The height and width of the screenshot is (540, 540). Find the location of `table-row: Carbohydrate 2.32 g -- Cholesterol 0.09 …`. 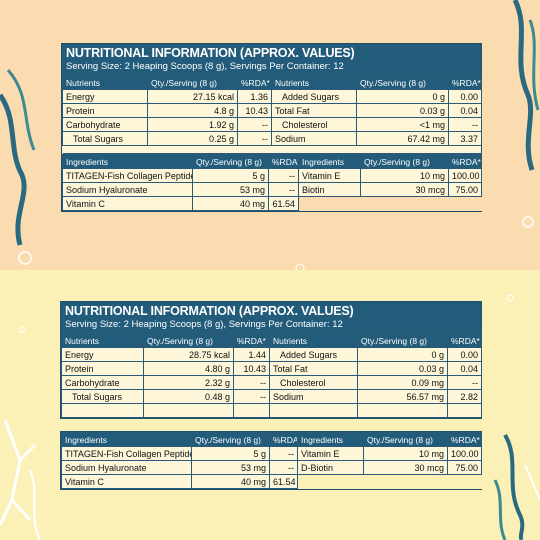

table-row: Carbohydrate 2.32 g -- Cholesterol 0.09 … is located at coordinates (271, 382).